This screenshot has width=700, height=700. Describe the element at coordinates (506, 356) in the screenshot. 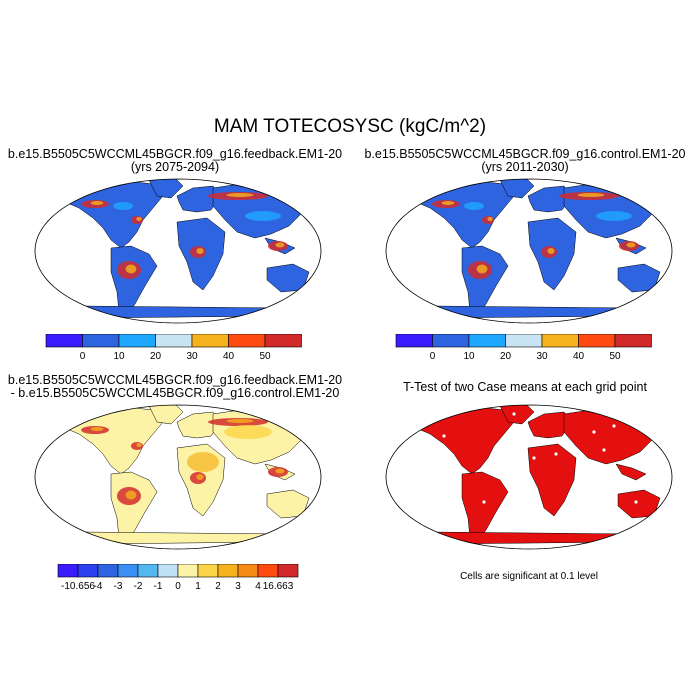

I see `colorbar-tick-label: 20` at that location.